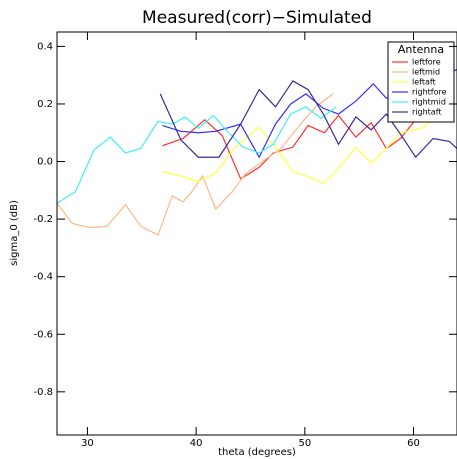 Image resolution: width=457 pixels, height=459 pixels. I want to click on x-tick-label: 30, so click(87, 443).